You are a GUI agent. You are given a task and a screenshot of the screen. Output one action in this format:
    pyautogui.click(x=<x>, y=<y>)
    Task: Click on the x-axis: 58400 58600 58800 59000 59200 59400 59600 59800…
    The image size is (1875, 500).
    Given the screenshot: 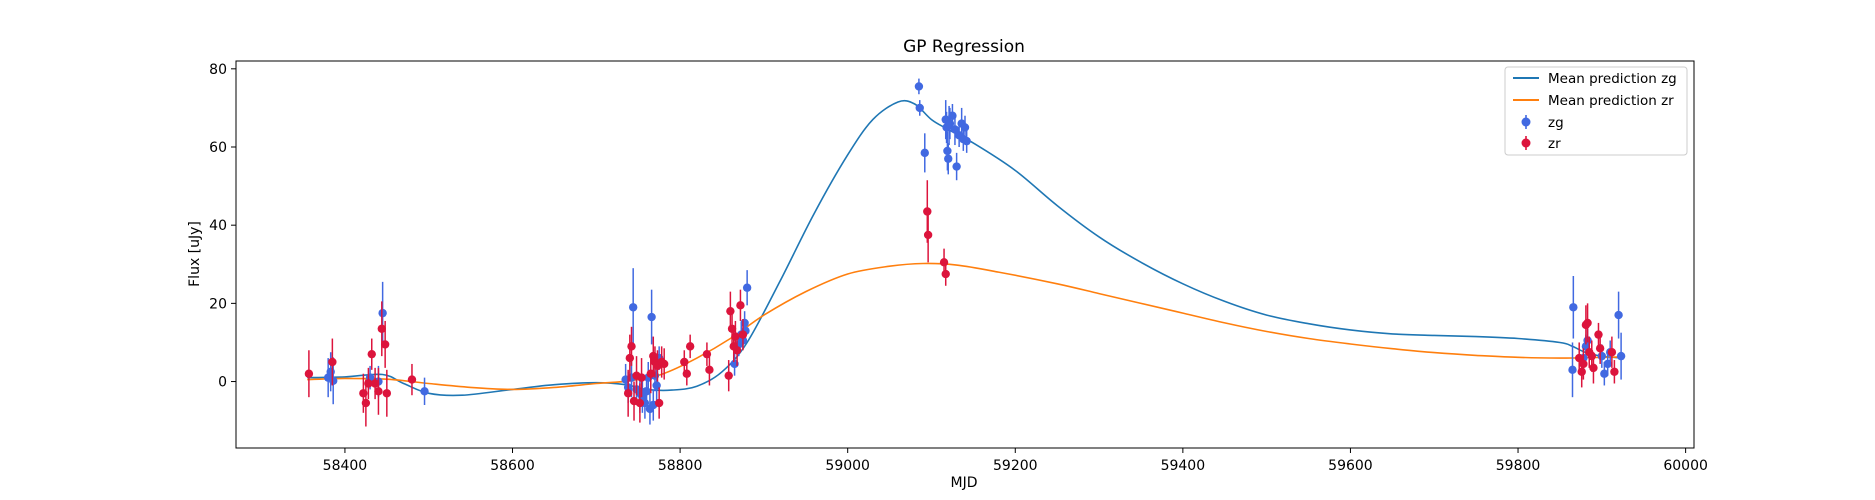 What is the action you would take?
    pyautogui.click(x=1015, y=461)
    